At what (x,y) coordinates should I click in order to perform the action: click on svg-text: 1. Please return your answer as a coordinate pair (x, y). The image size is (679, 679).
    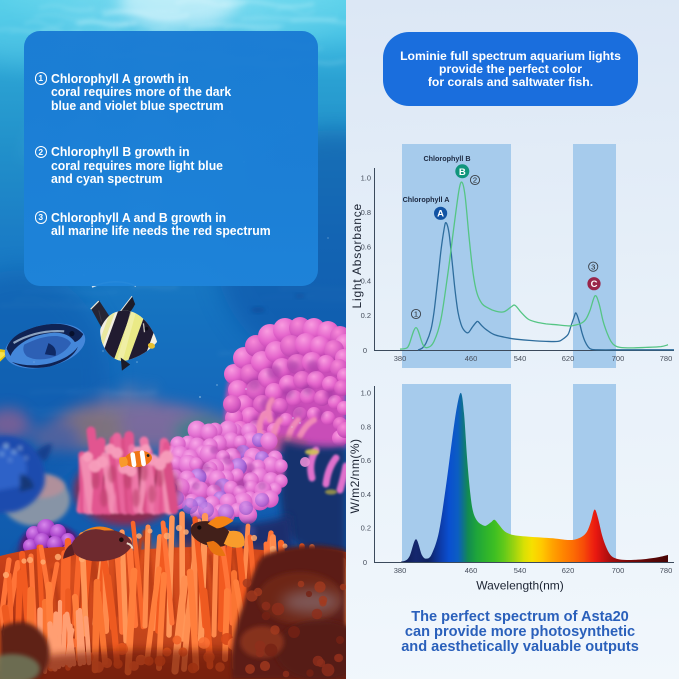
    Looking at the image, I should click on (416, 314).